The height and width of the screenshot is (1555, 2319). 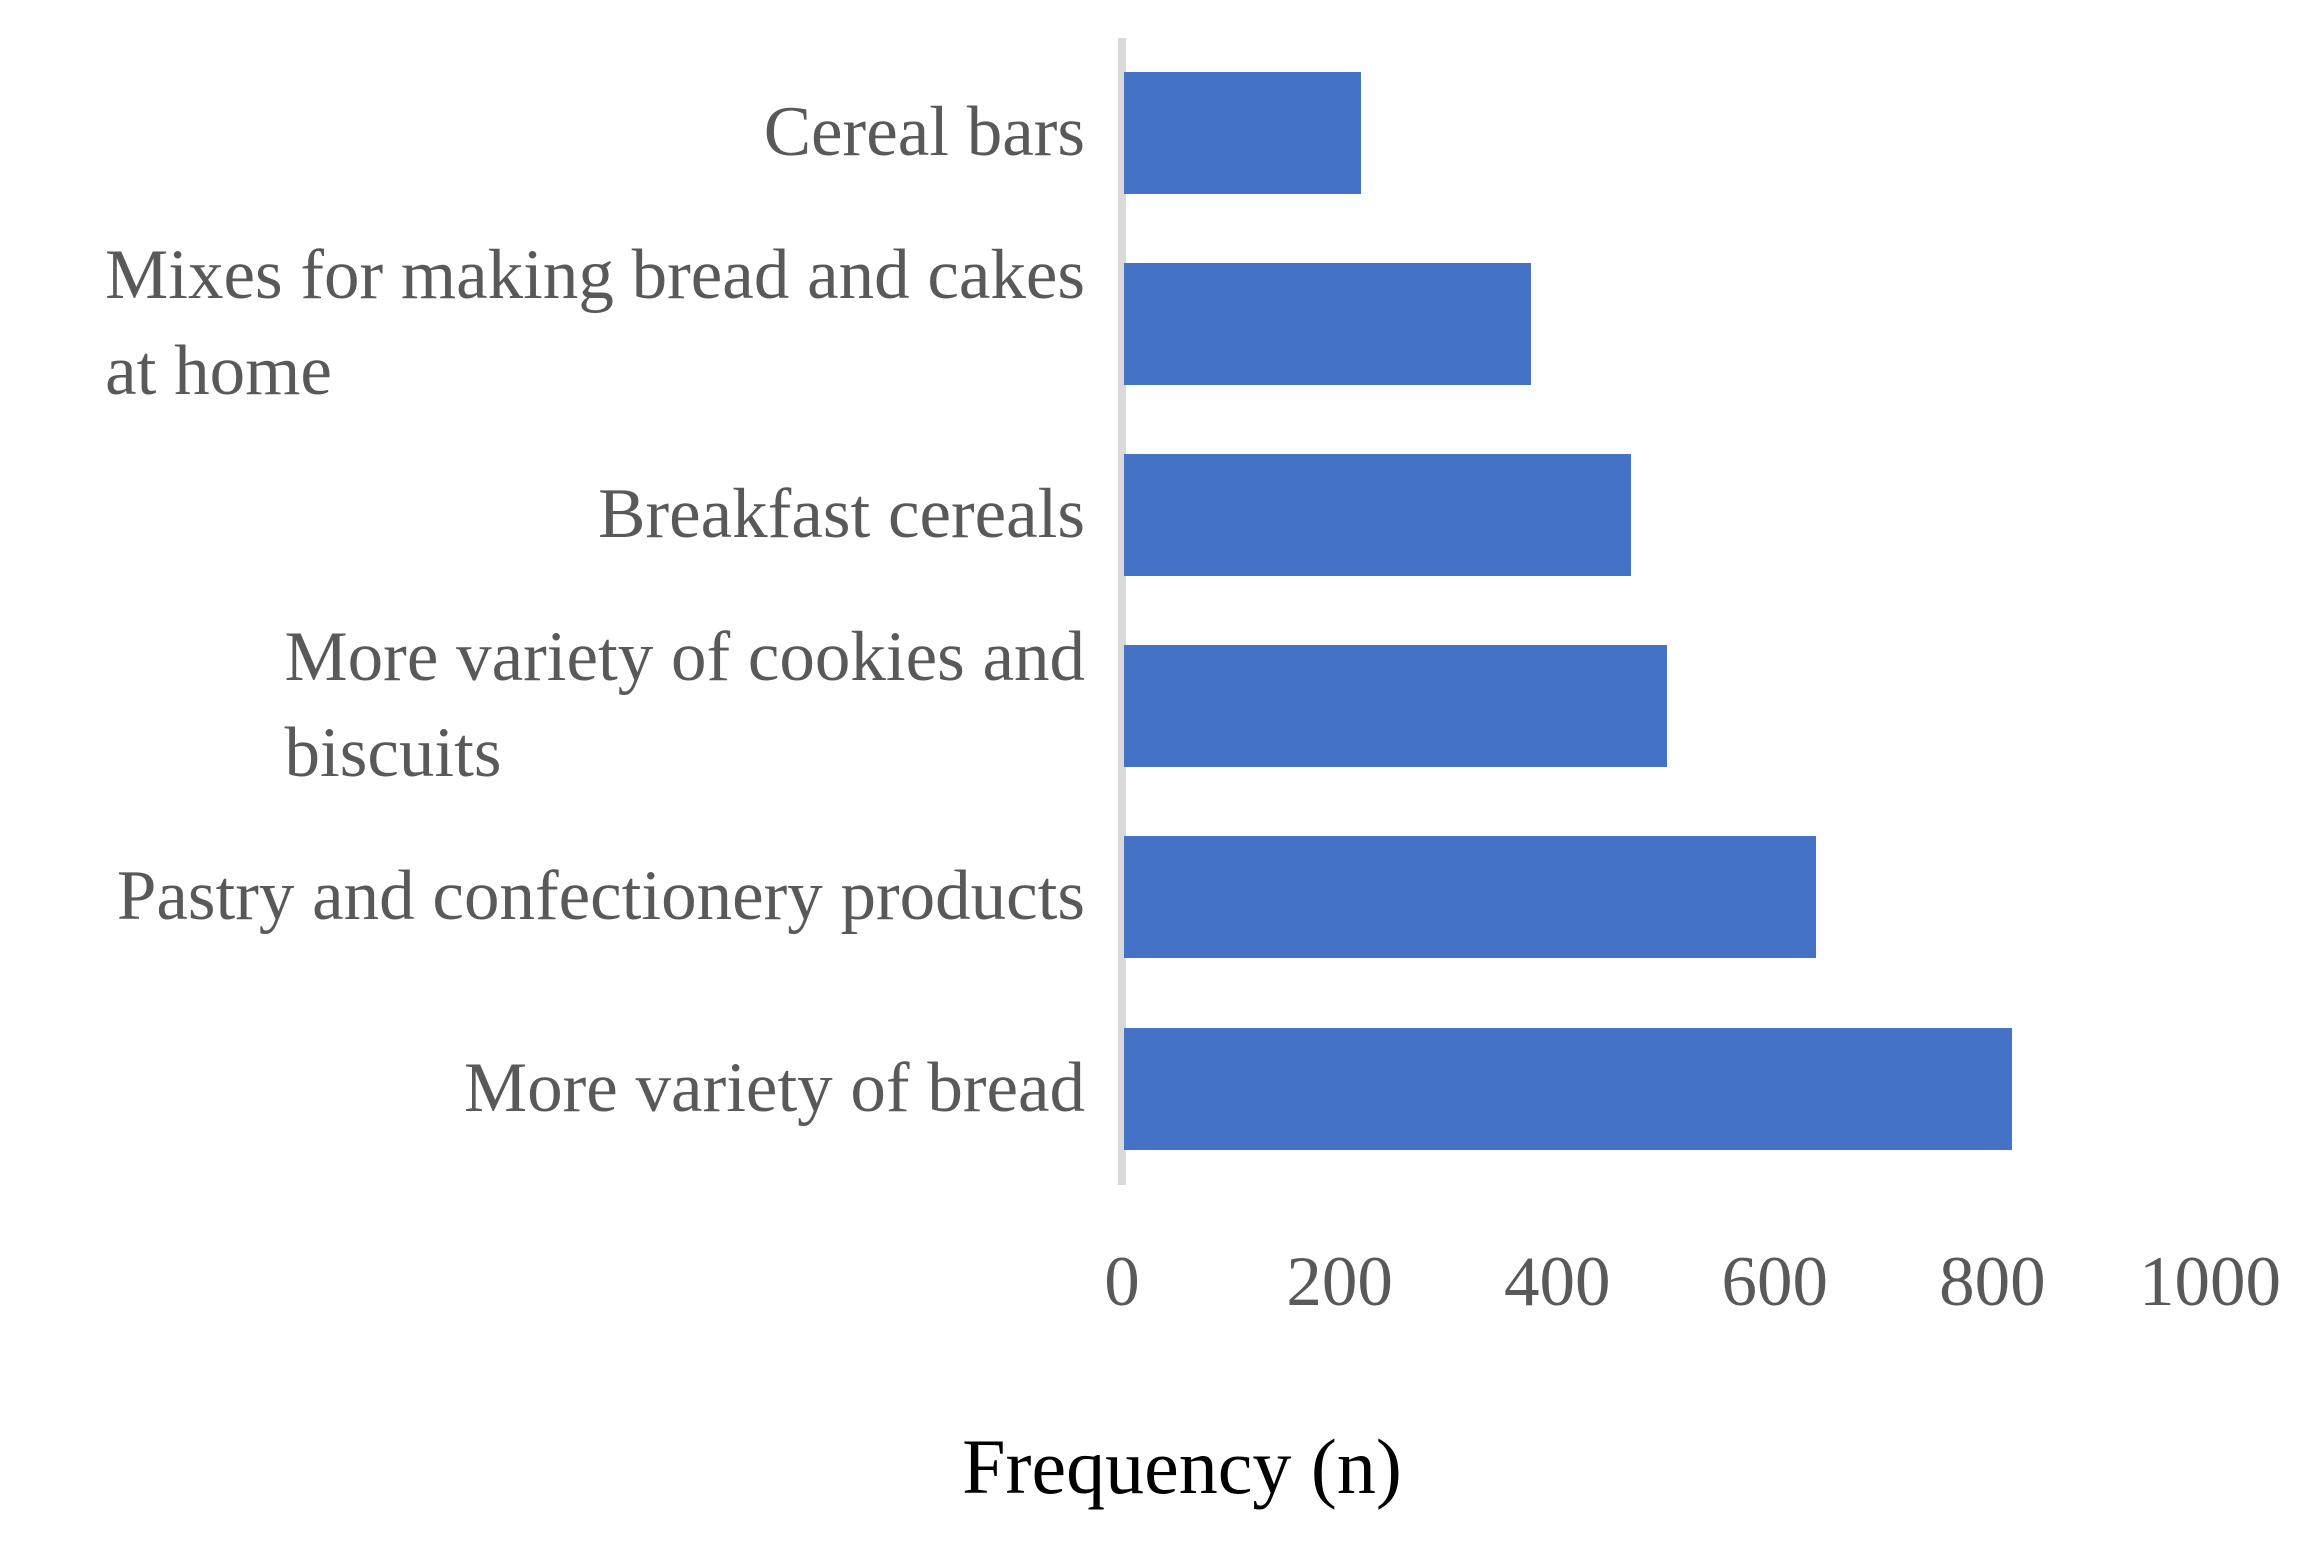 I want to click on category-label: More variety of cookies and biscuits, so click(x=542, y=706).